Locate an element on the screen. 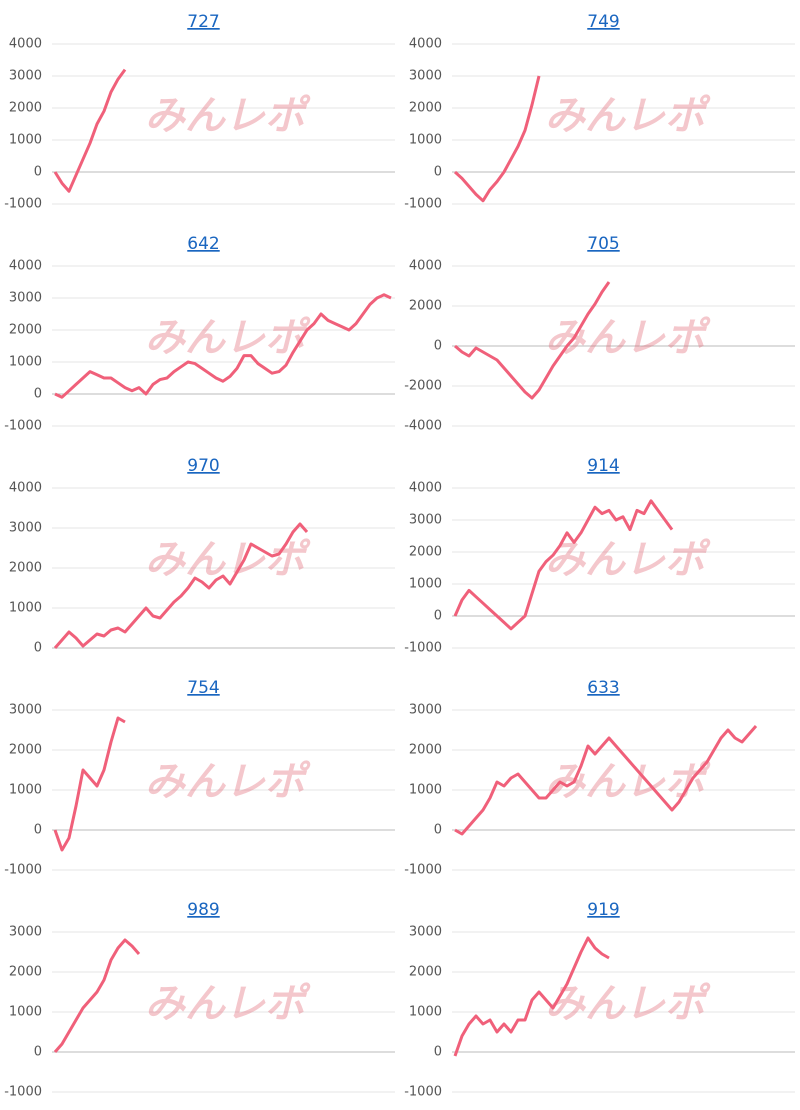 This screenshot has width=800, height=1110. chart-title: 754 is located at coordinates (203, 688).